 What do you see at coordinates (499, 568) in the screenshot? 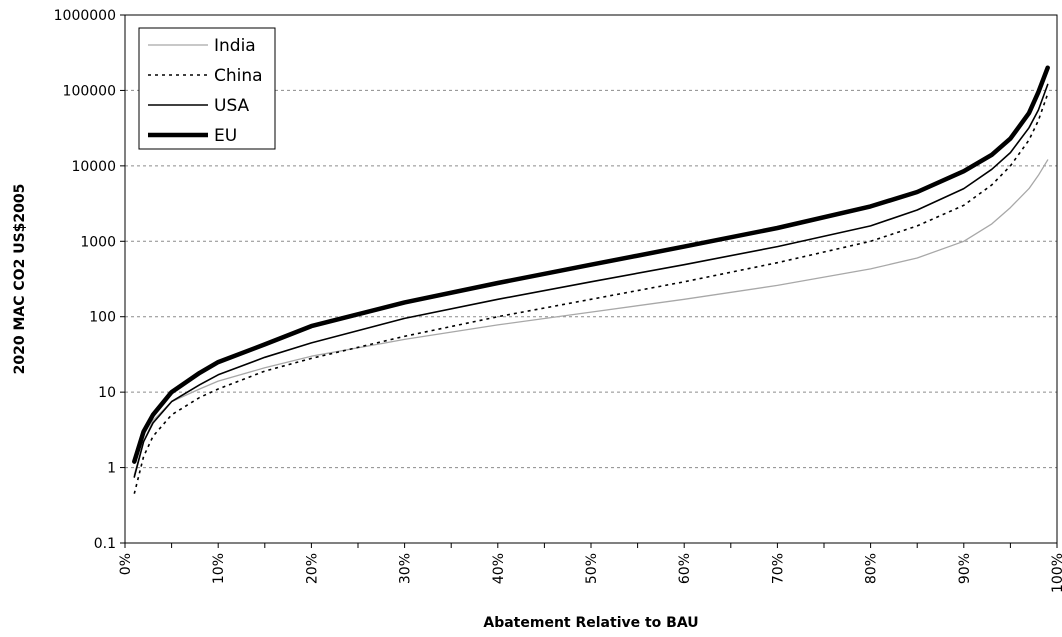
I see `x-tick-label: 40%` at bounding box center [499, 568].